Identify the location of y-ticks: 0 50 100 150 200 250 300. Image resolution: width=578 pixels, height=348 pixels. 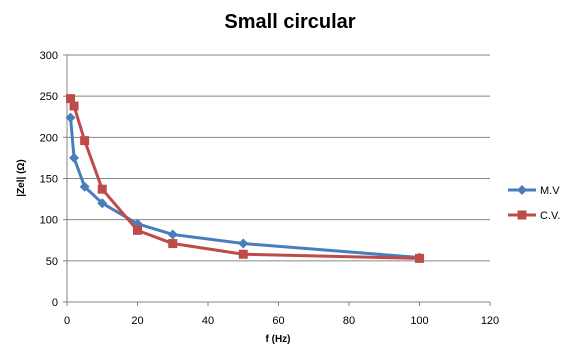
(53, 179).